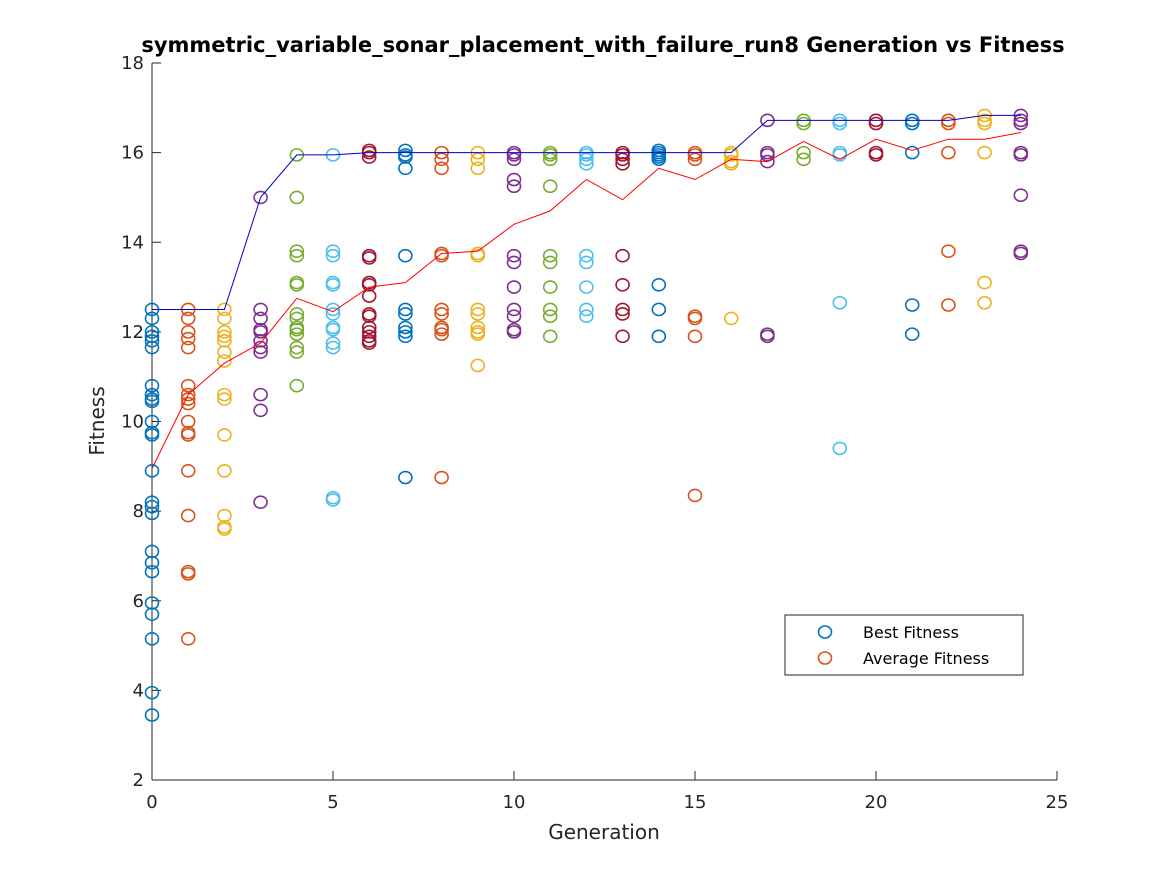 The height and width of the screenshot is (875, 1167). What do you see at coordinates (904, 645) in the screenshot?
I see `legend-box` at bounding box center [904, 645].